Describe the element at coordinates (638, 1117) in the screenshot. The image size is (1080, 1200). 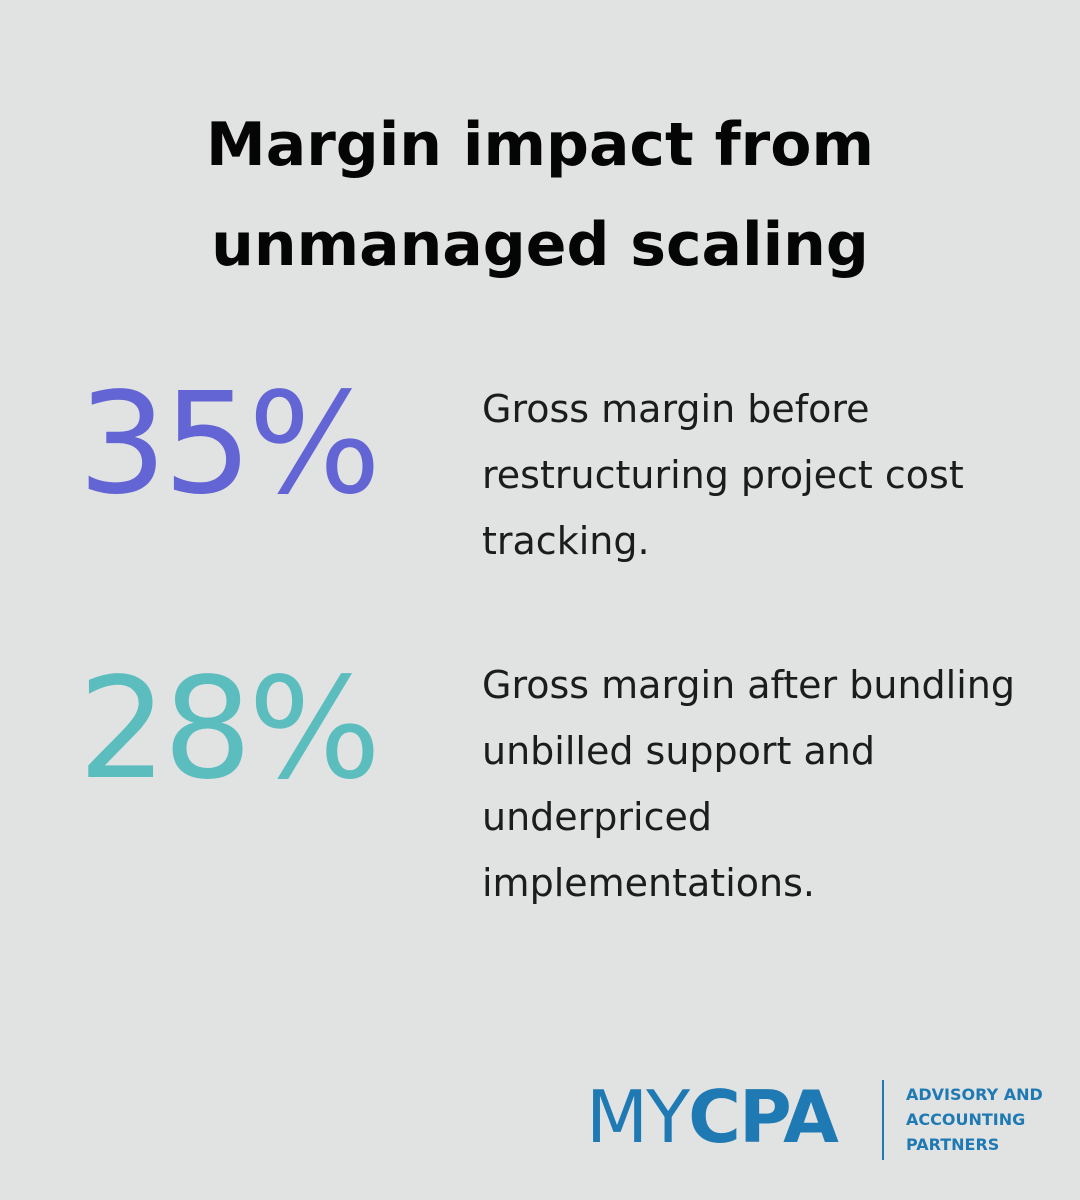
I see `logo-my: MY` at that location.